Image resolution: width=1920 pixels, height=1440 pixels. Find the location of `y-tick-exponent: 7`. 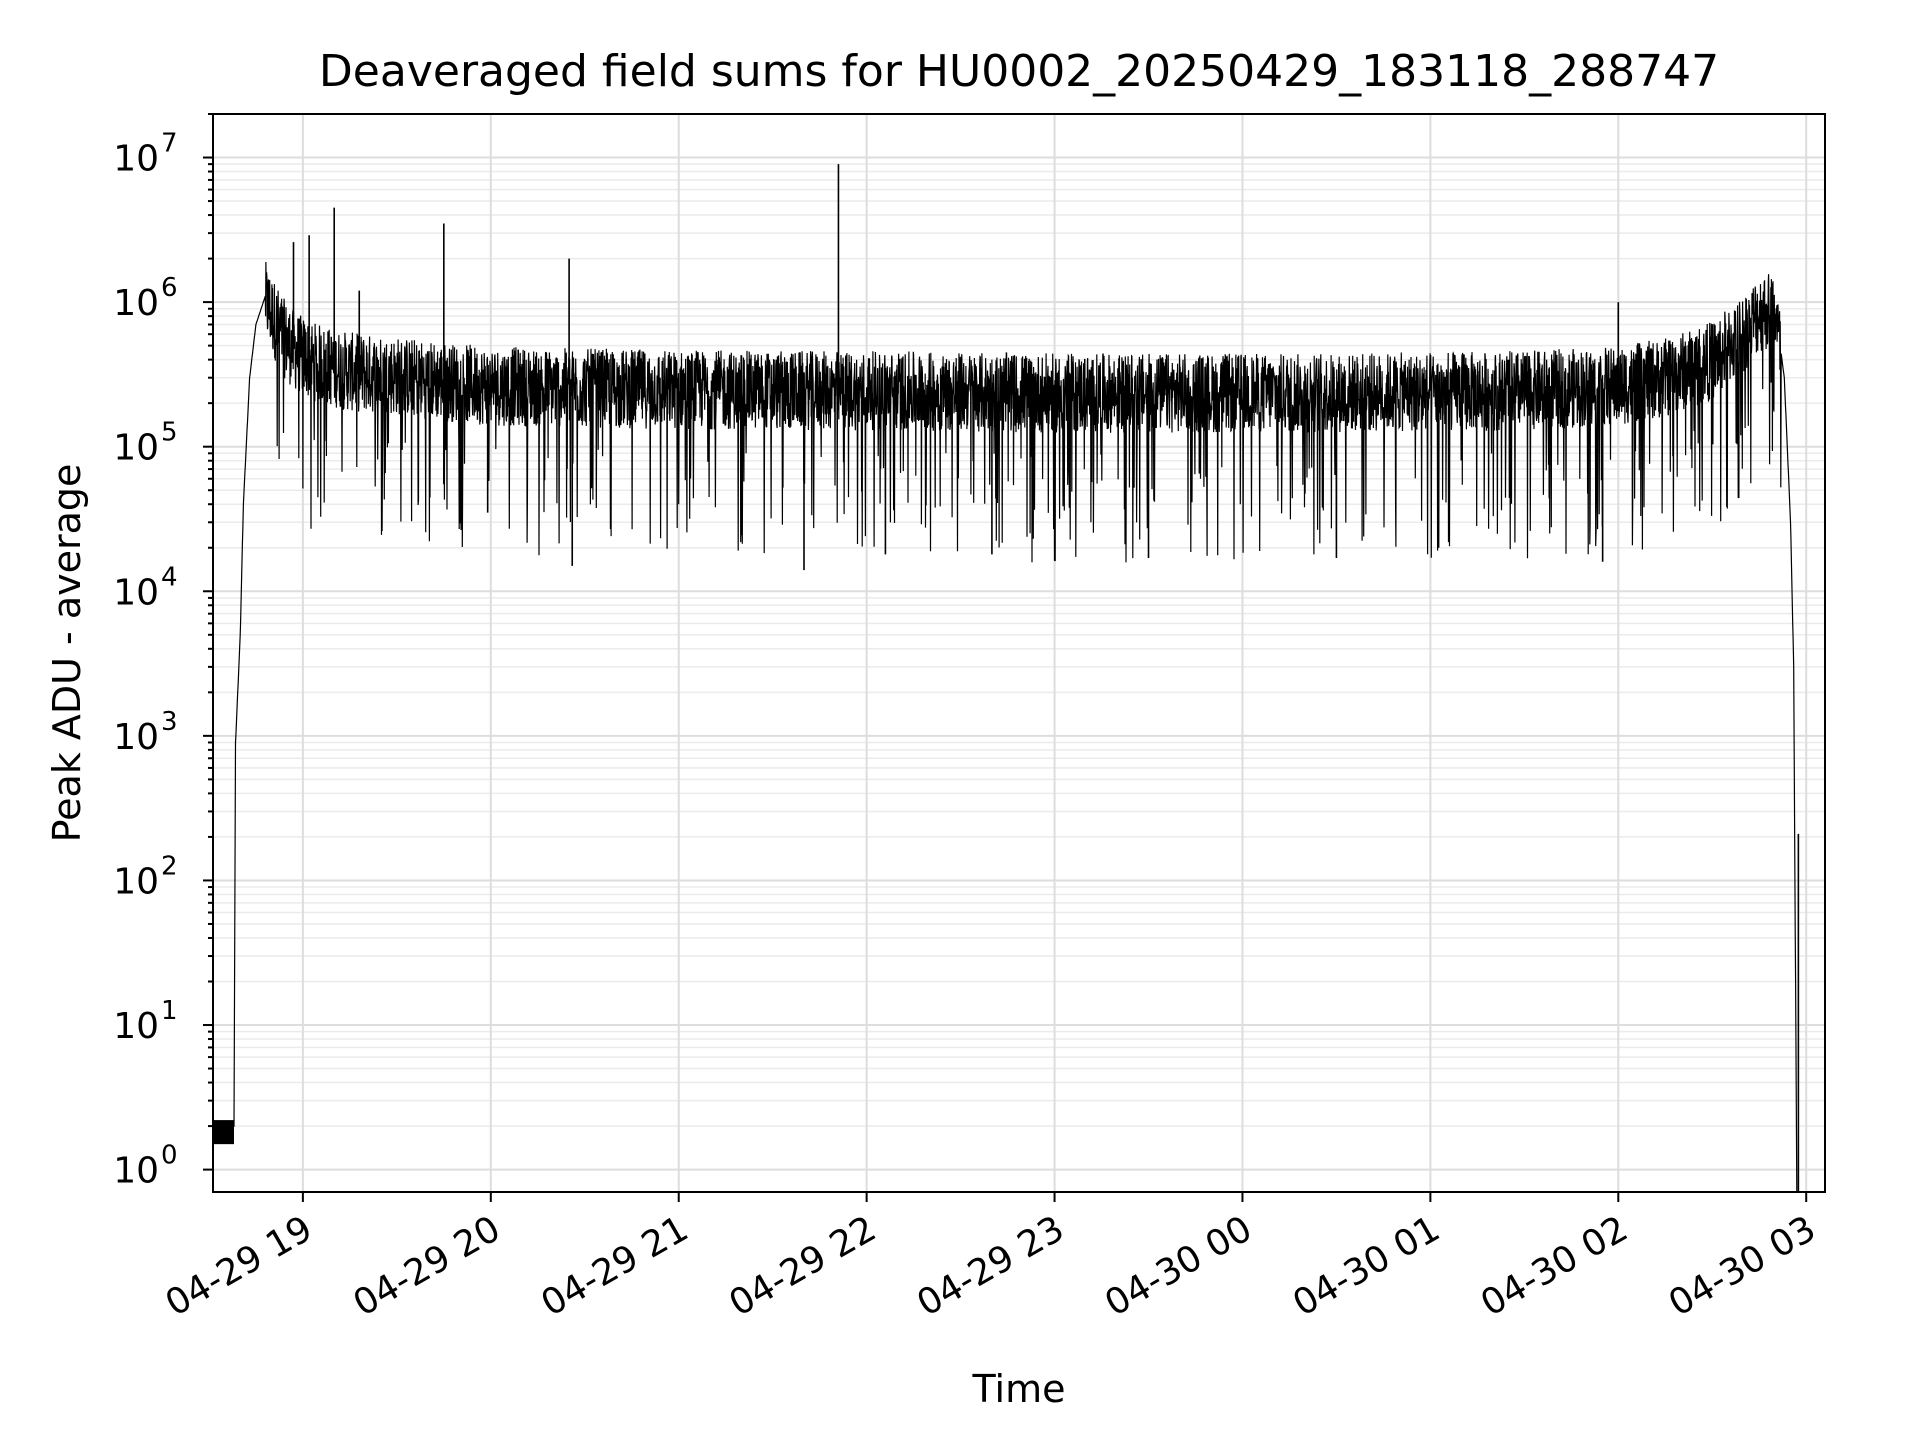

y-tick-exponent: 7 is located at coordinates (169, 144).